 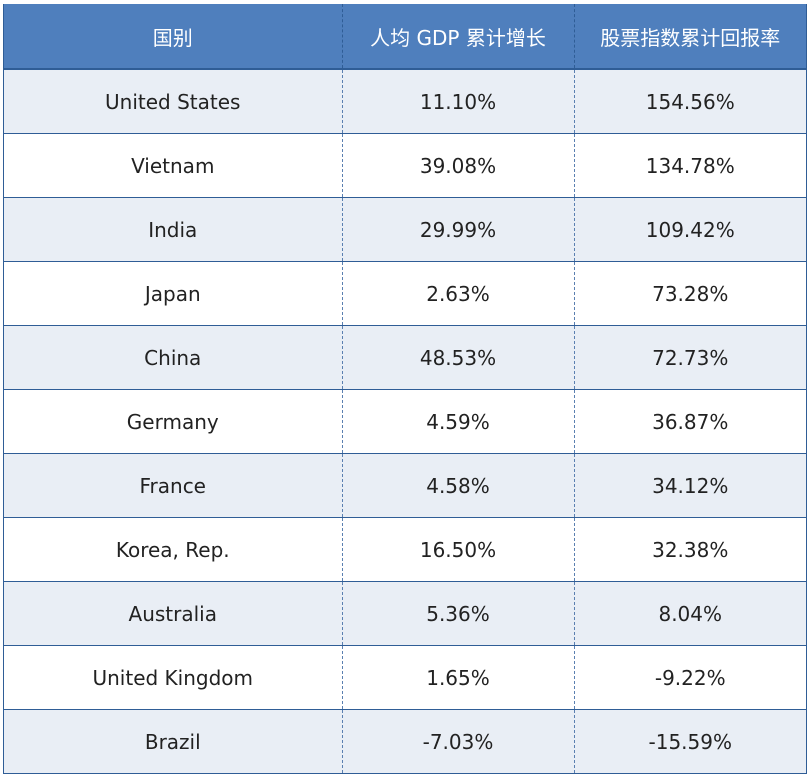 What do you see at coordinates (173, 613) in the screenshot?
I see `cell-country: Australia` at bounding box center [173, 613].